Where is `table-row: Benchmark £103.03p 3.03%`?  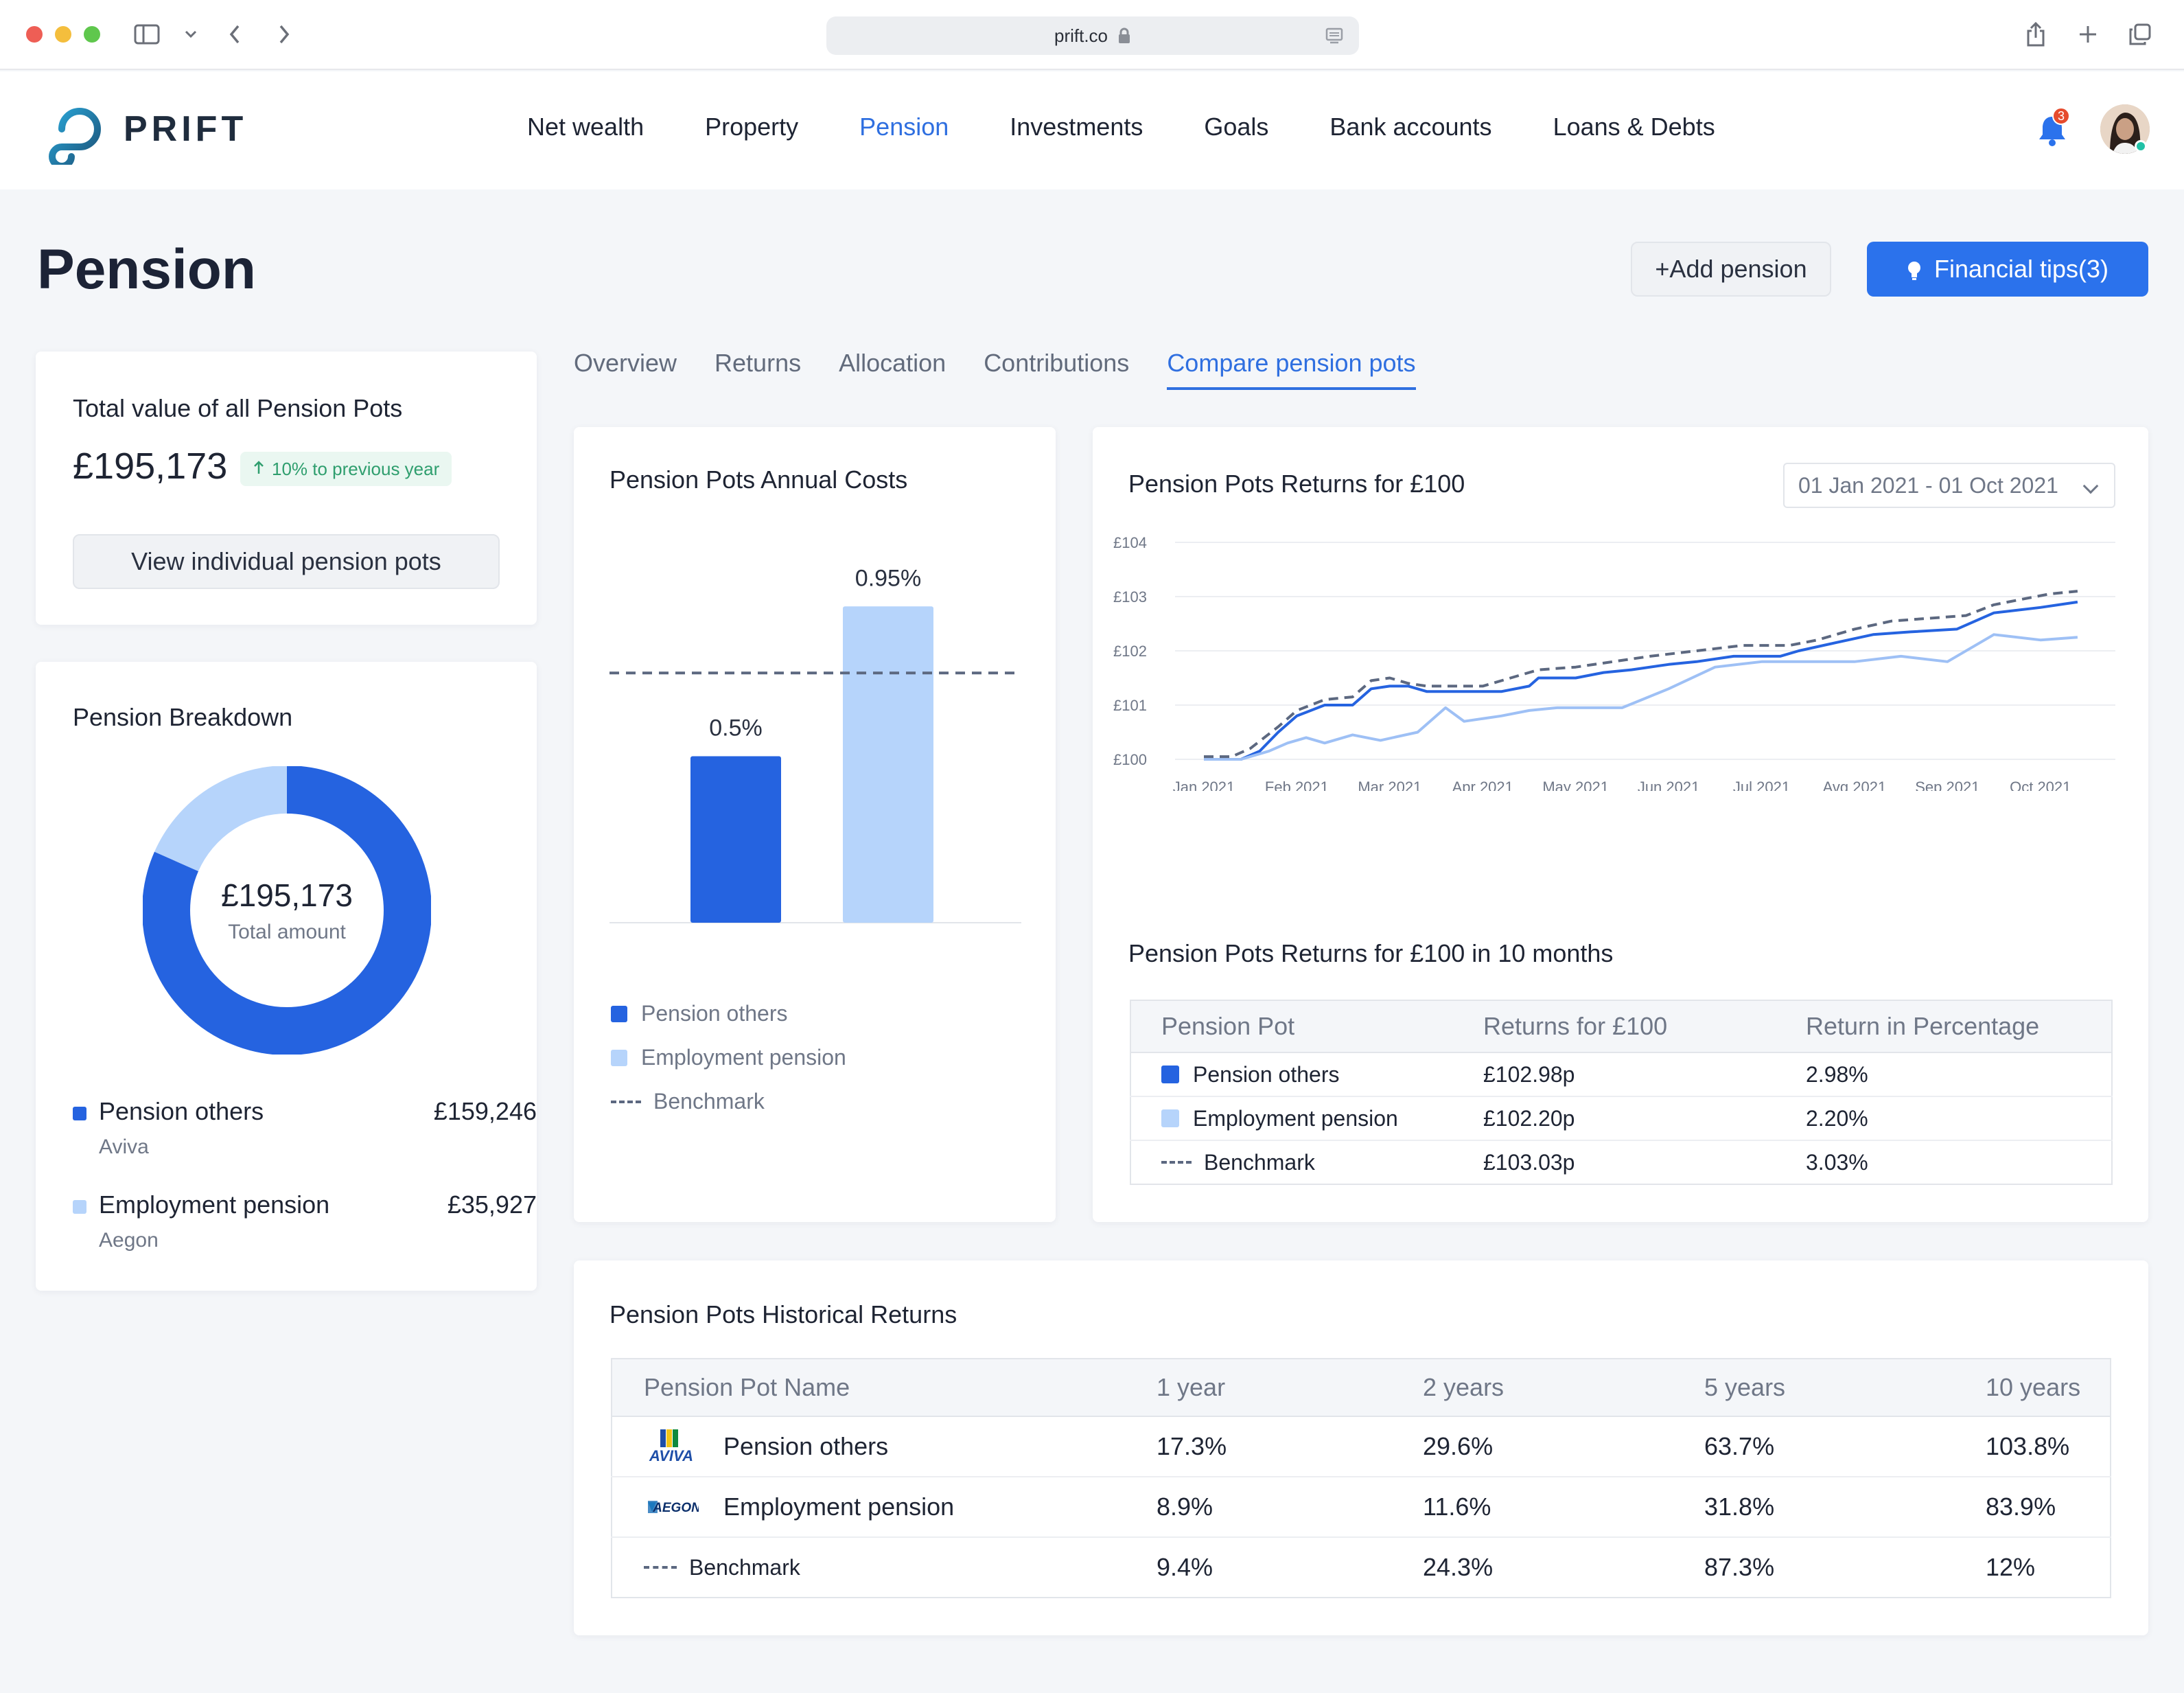
table-row: Benchmark £103.03p 3.03% is located at coordinates (1621, 1162).